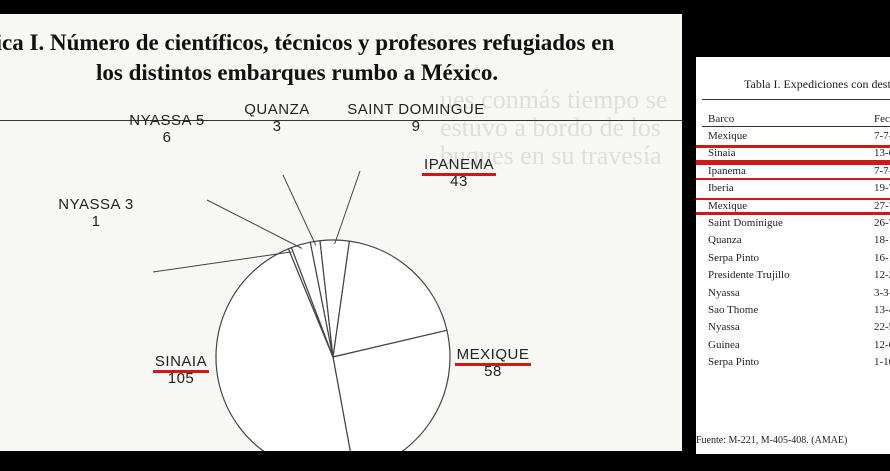 This screenshot has width=890, height=471. What do you see at coordinates (793, 154) in the screenshot?
I see `table-row: Sinaia 13-6` at bounding box center [793, 154].